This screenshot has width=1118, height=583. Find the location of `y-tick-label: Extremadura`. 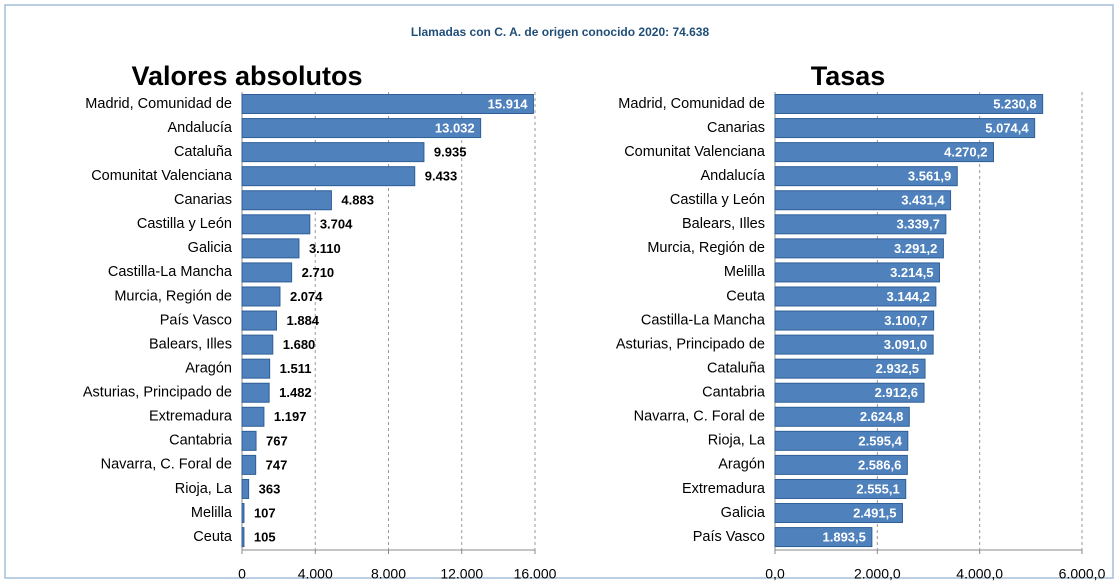

y-tick-label: Extremadura is located at coordinates (191, 417).